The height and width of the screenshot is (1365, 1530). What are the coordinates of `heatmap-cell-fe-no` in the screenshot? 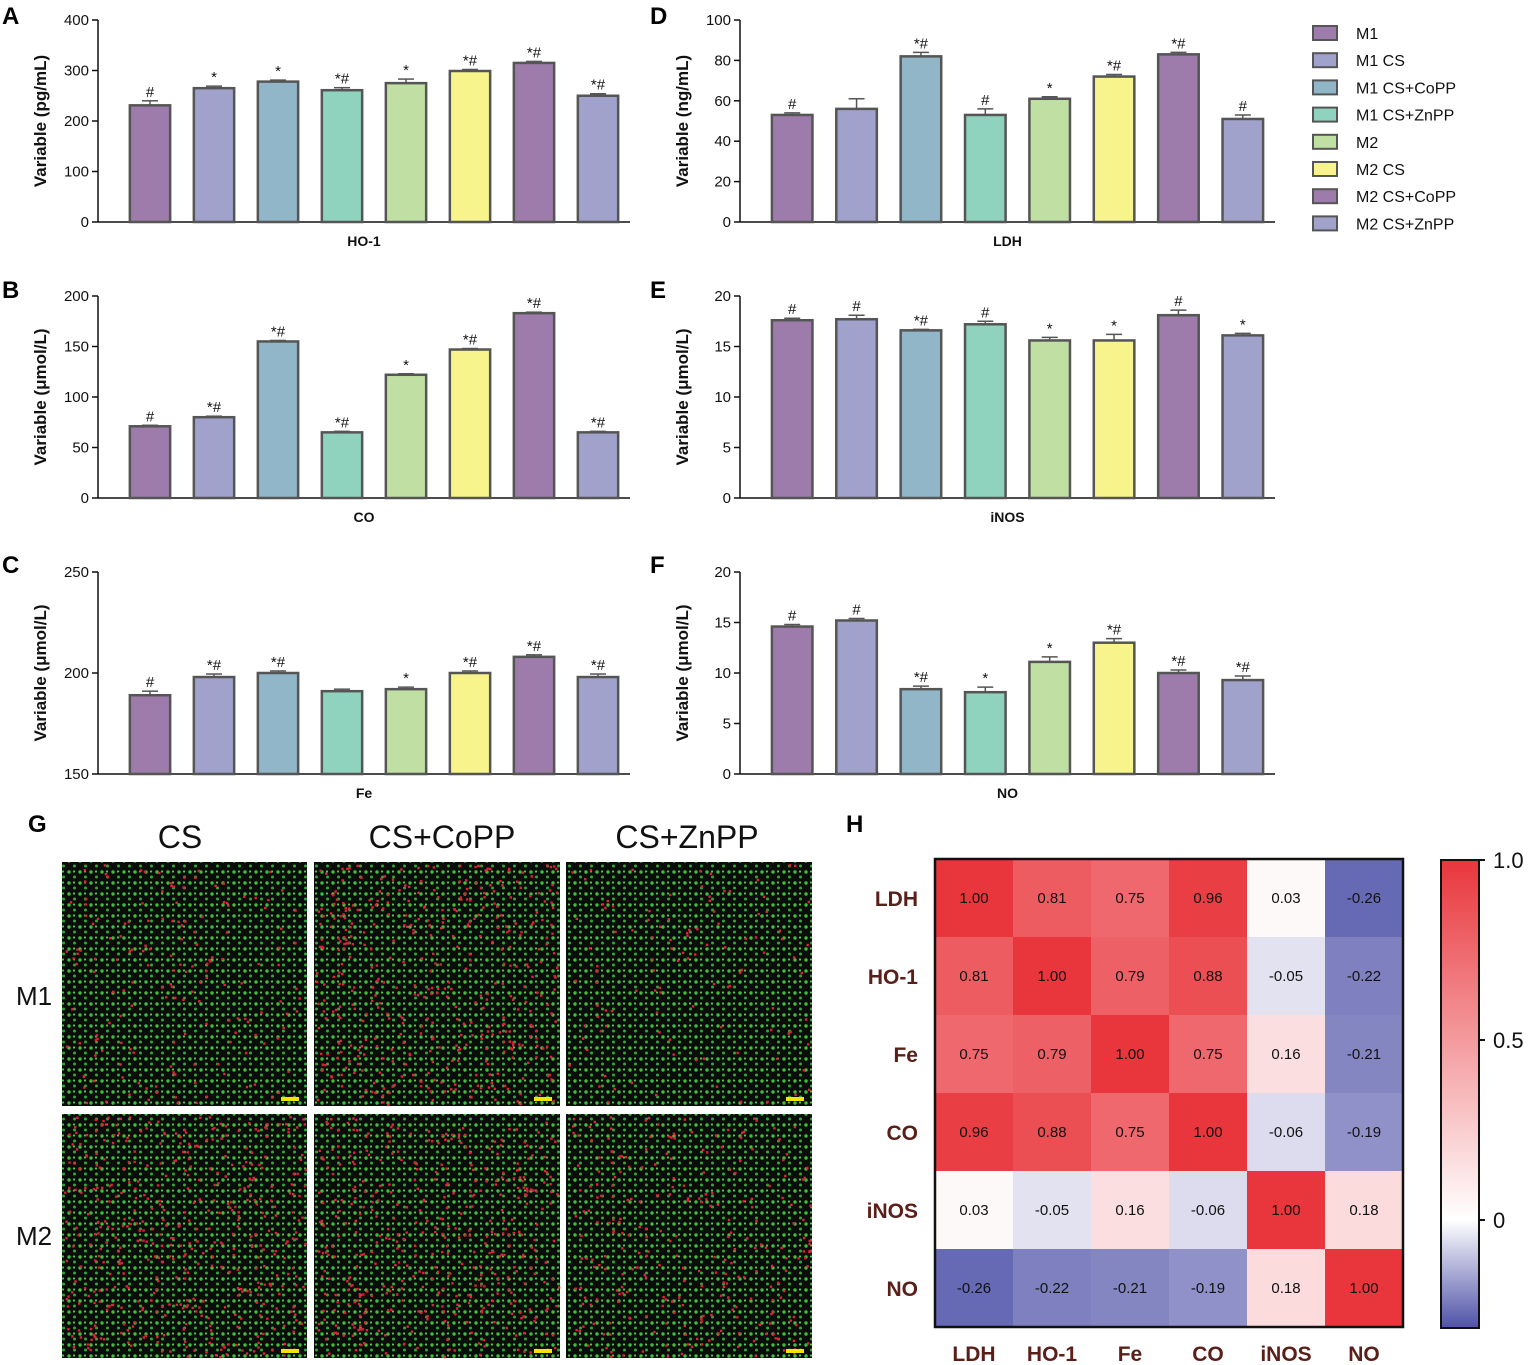 It's located at (1364, 1054).